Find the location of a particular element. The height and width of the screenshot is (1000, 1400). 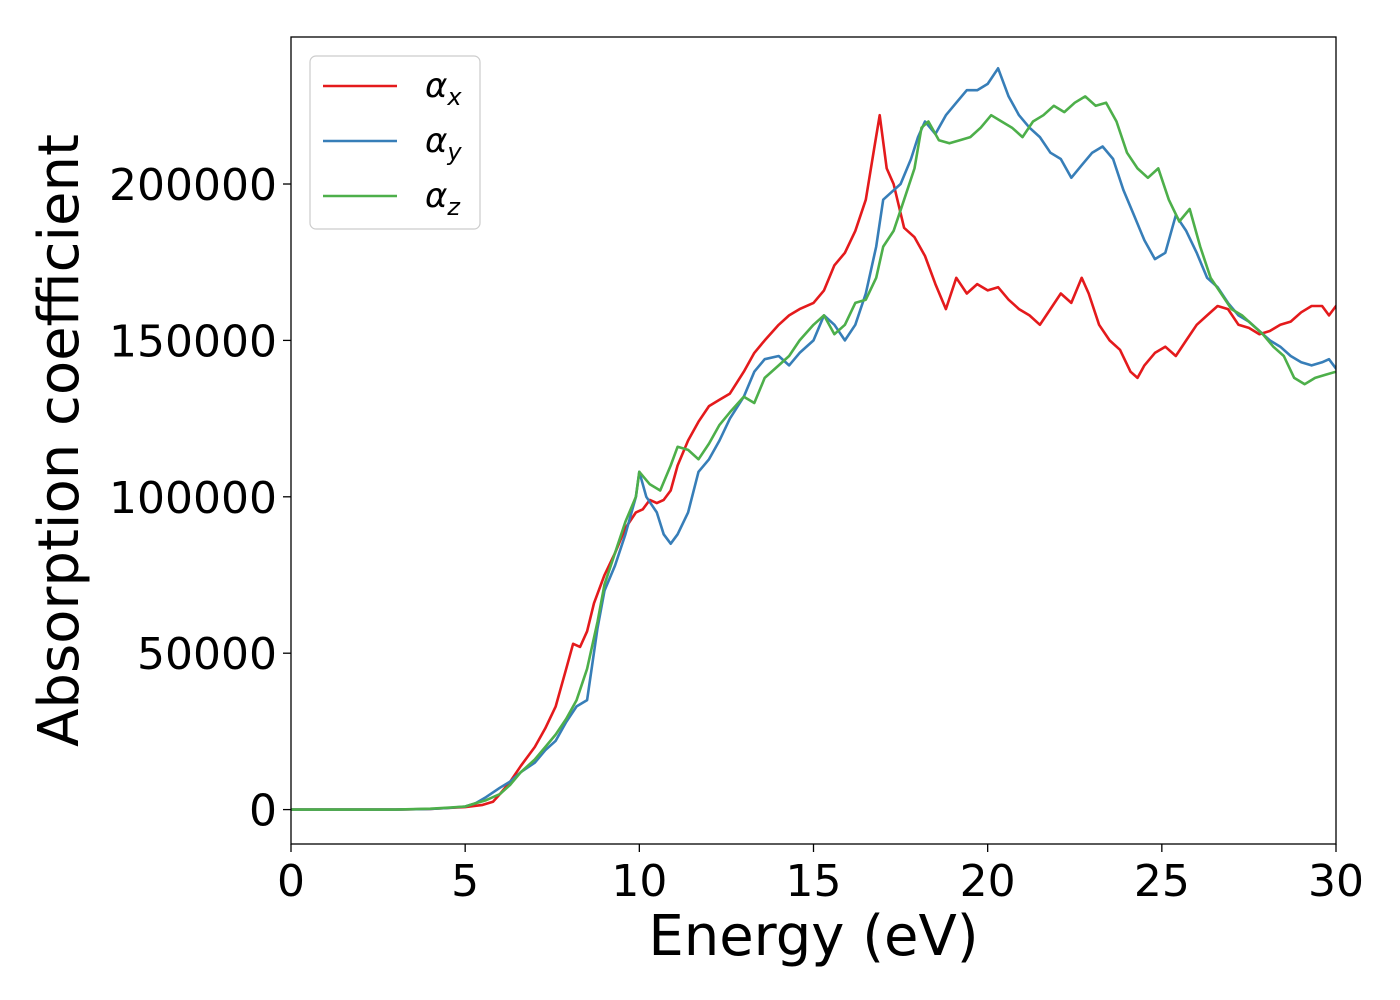

legend-label-x: αx is located at coordinates (443, 88).